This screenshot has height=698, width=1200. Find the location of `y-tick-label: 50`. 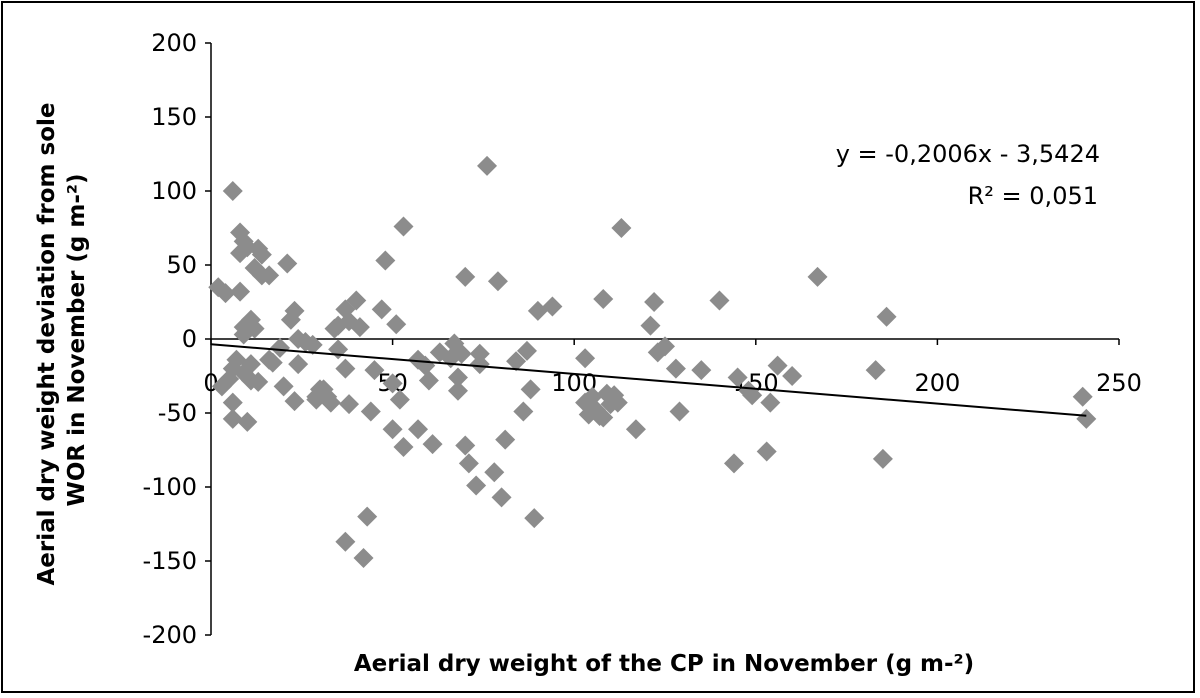

y-tick-label: 50 is located at coordinates (181, 265).